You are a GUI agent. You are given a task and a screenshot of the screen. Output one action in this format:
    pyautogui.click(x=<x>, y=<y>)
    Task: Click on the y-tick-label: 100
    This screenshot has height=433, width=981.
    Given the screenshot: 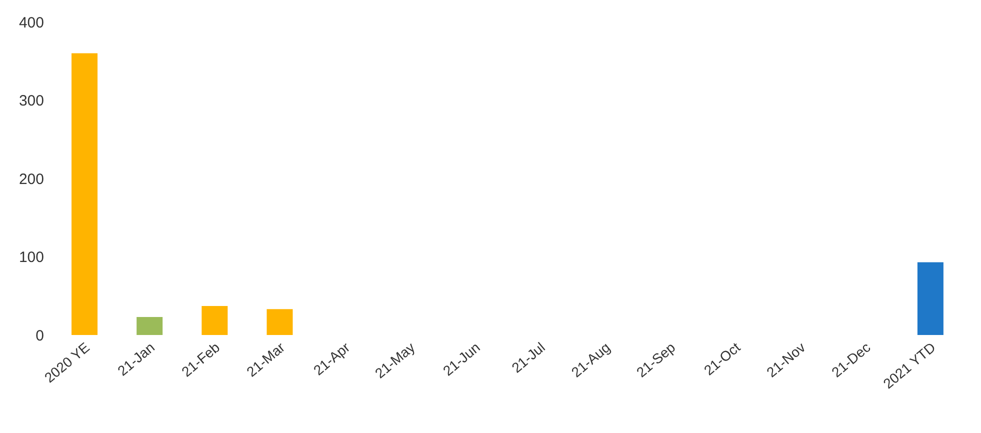 What is the action you would take?
    pyautogui.click(x=31, y=257)
    